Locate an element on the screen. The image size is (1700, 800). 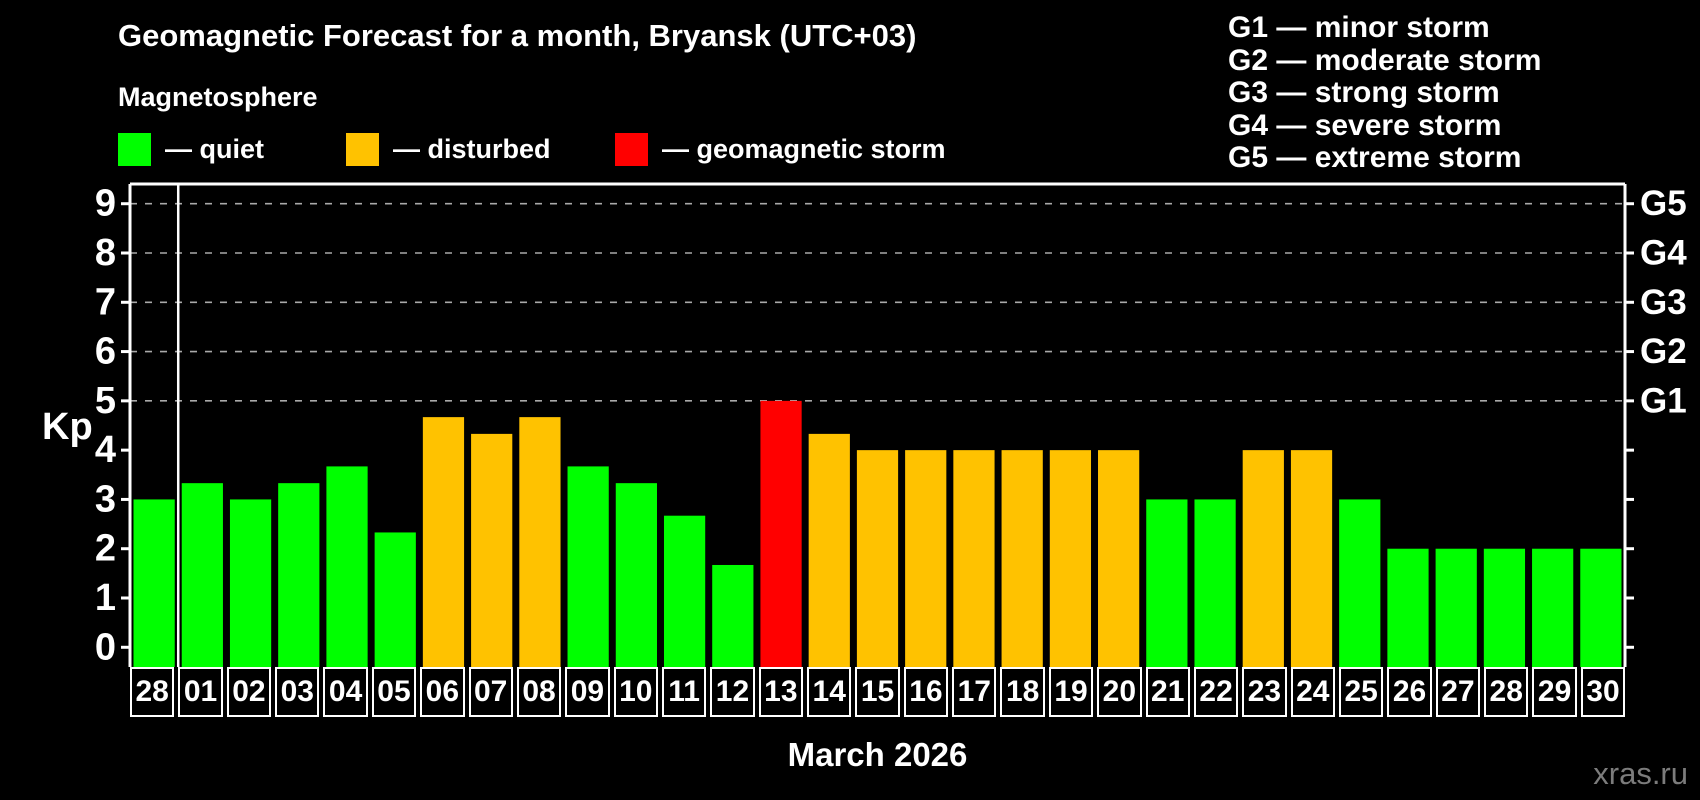
day-cell-06: 06 is located at coordinates (442, 692).